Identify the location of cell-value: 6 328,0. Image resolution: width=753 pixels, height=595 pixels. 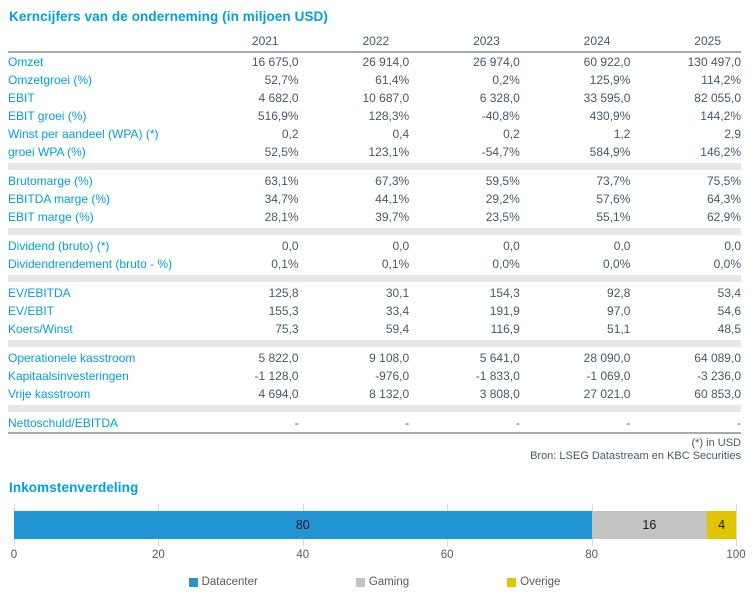
(499, 97).